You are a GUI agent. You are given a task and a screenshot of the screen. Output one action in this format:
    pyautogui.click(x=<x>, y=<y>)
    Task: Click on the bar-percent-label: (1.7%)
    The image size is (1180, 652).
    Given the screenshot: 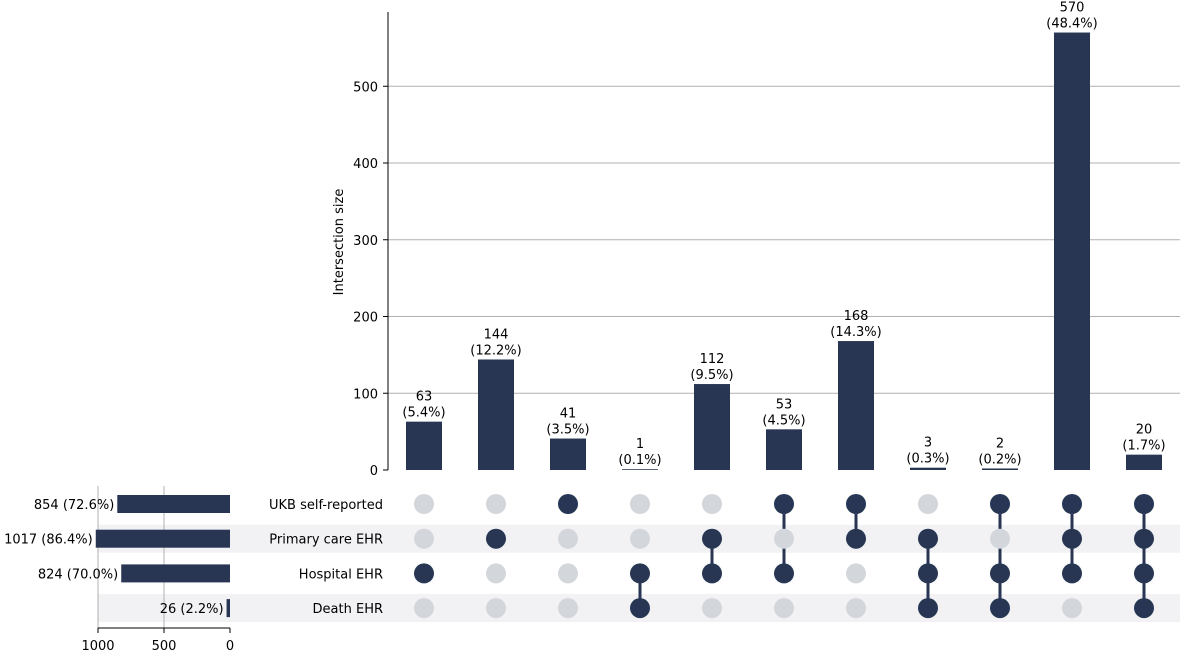 What is the action you would take?
    pyautogui.click(x=1143, y=446)
    